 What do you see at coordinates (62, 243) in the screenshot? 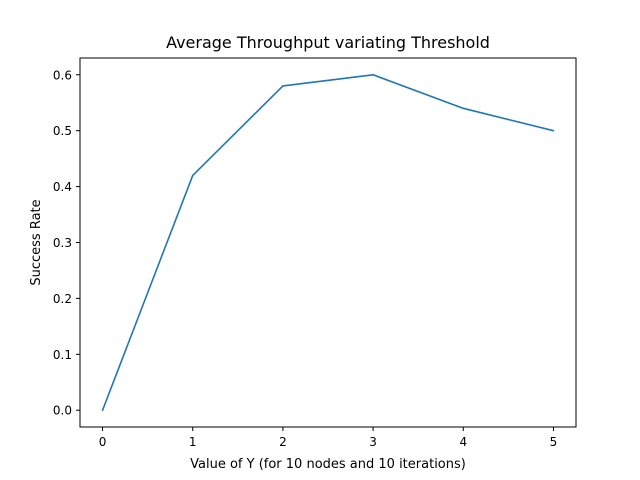
I see `y-tick-label: 0.3` at bounding box center [62, 243].